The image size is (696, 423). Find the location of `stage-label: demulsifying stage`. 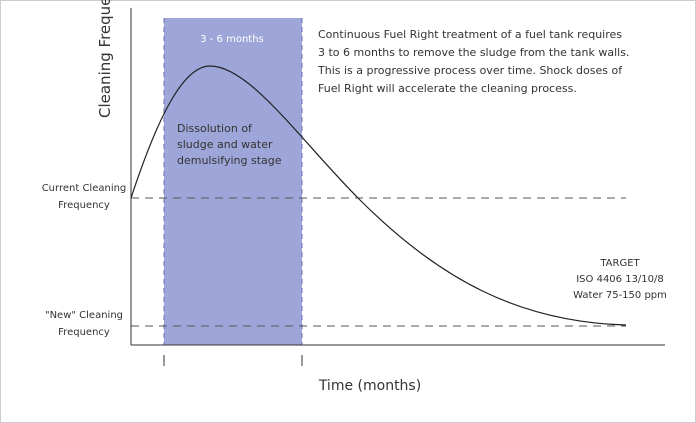

stage-label: demulsifying stage is located at coordinates (229, 160).